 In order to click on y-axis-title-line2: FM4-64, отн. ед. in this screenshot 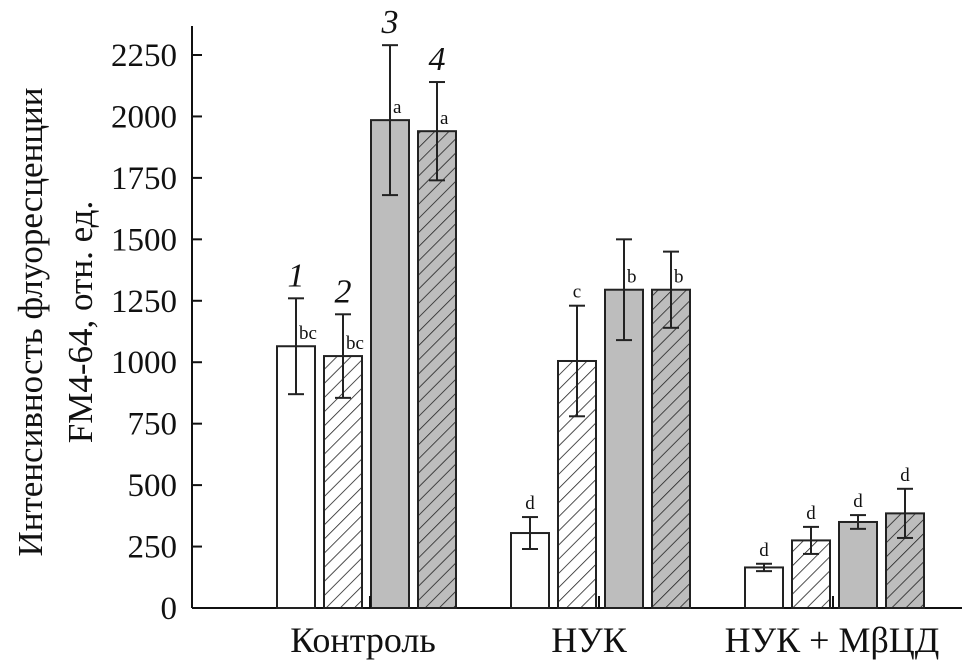, I will do `click(80, 322)`.